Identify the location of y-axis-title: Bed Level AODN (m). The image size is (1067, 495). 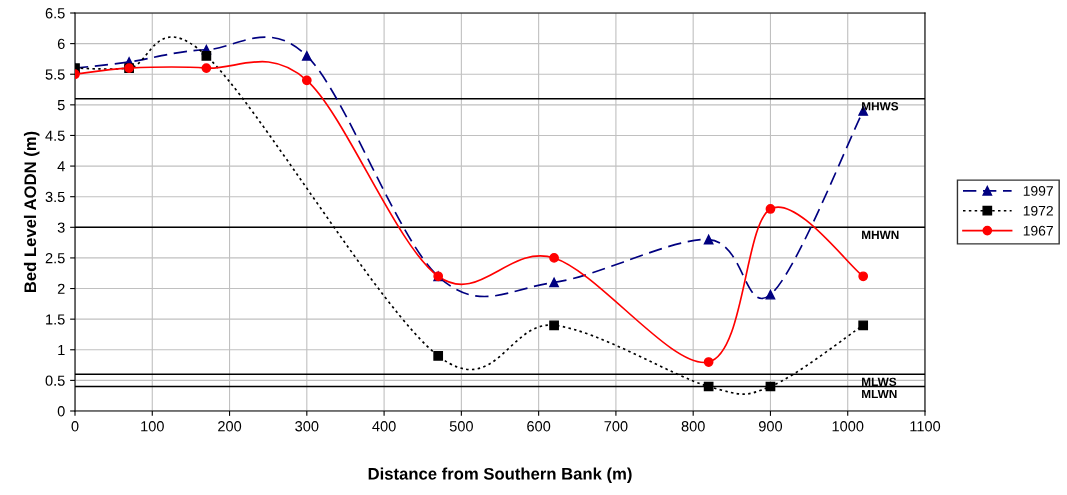
(31, 212).